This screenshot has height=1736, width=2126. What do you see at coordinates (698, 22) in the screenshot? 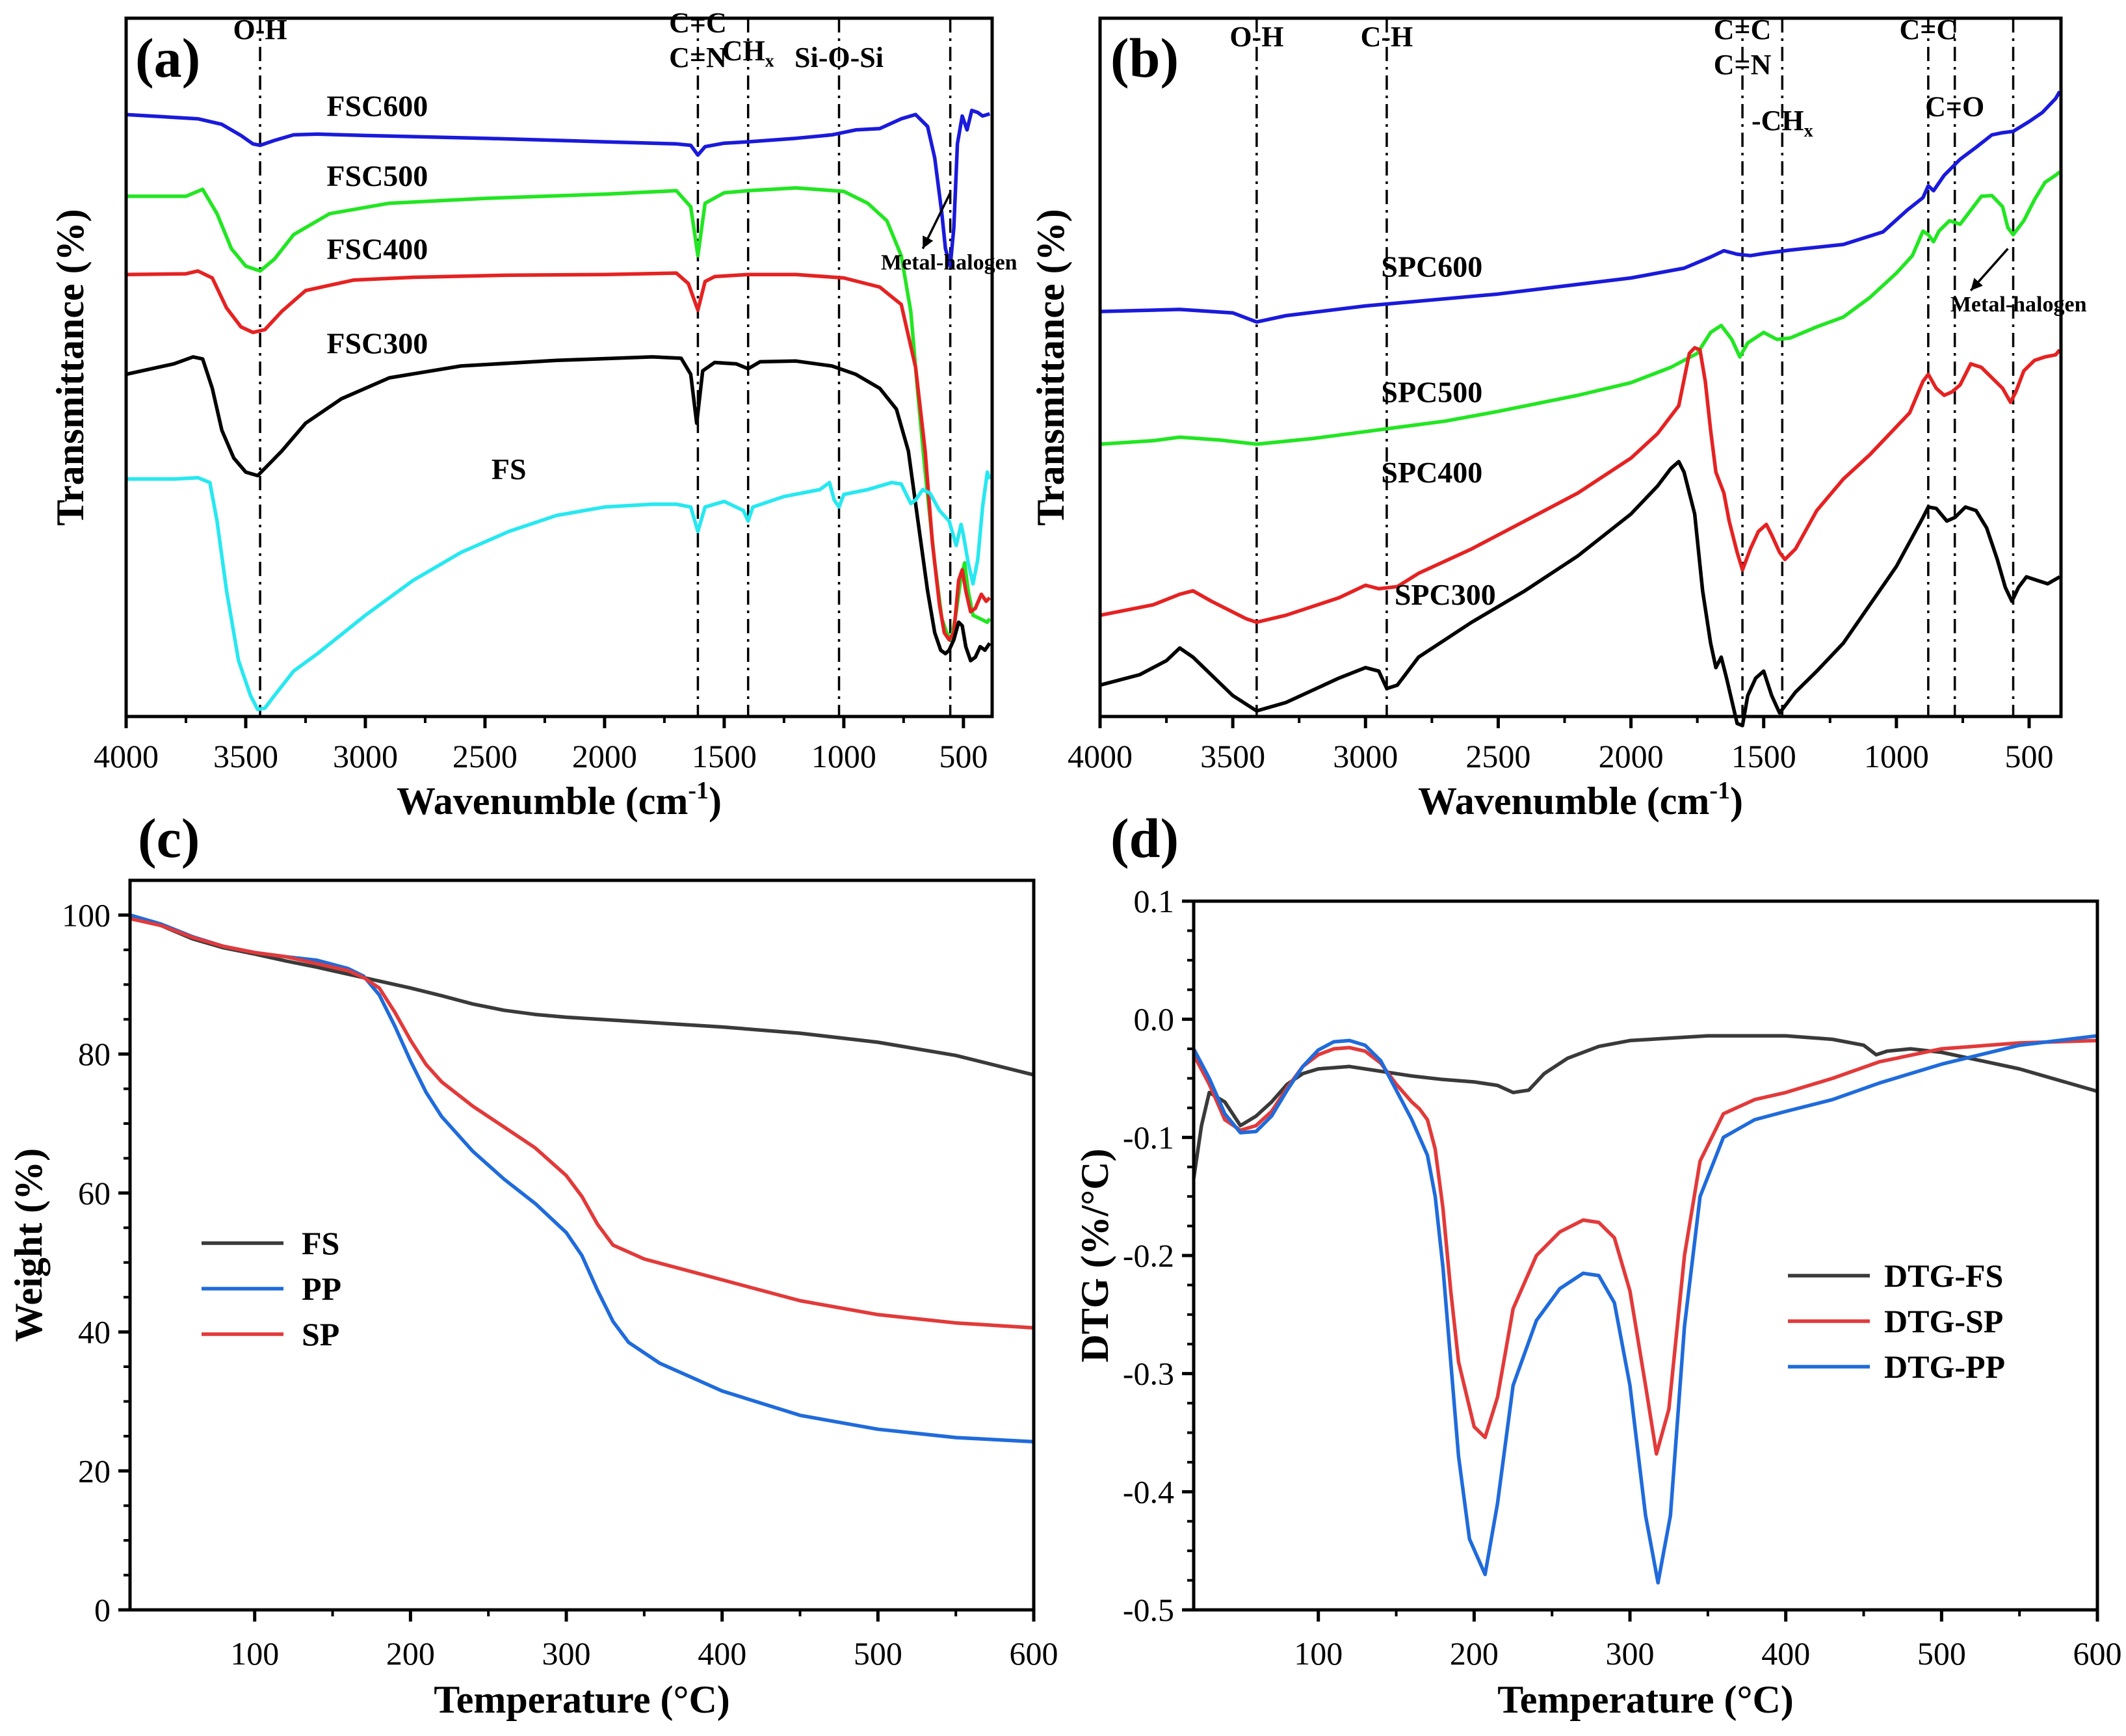
I see `annotation-label: C=C` at bounding box center [698, 22].